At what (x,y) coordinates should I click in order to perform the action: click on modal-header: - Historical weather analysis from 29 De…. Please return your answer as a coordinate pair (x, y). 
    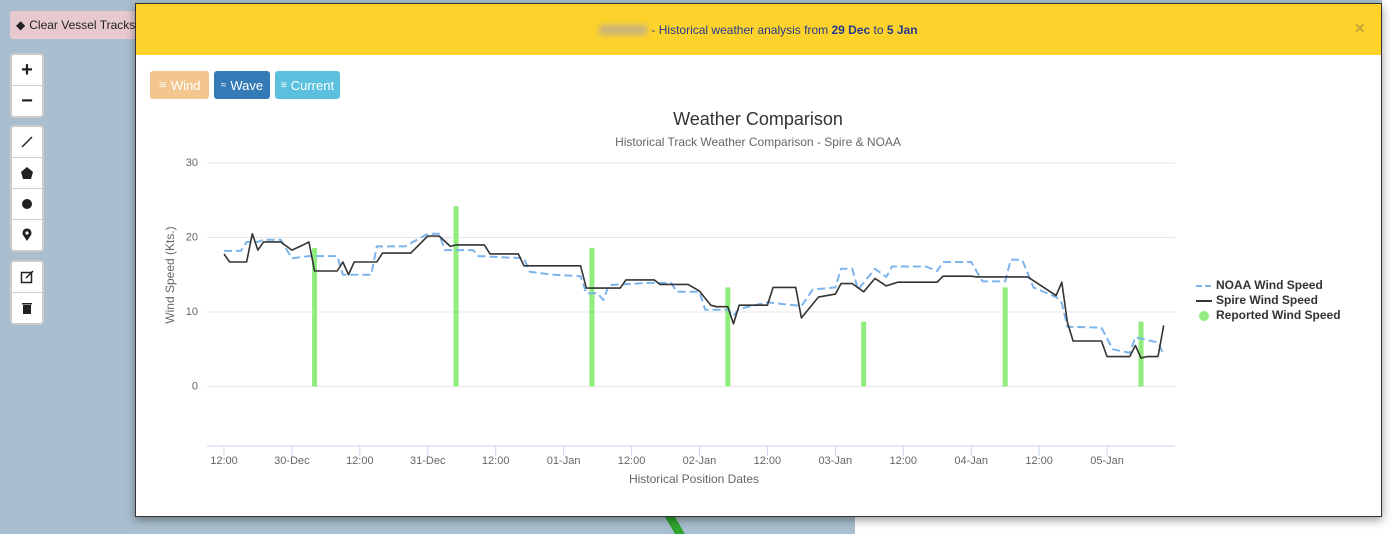
    Looking at the image, I should click on (758, 29).